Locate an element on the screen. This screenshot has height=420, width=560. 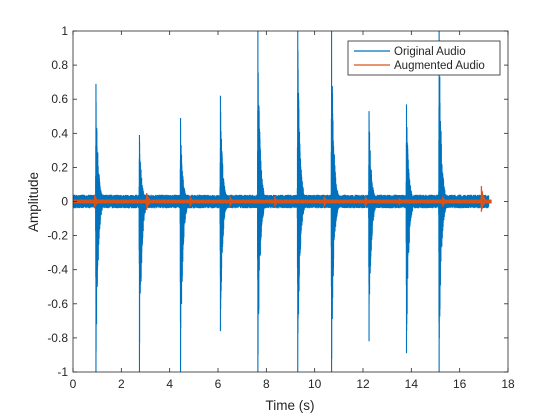
y-tick-label: 0.4 is located at coordinates (59, 133).